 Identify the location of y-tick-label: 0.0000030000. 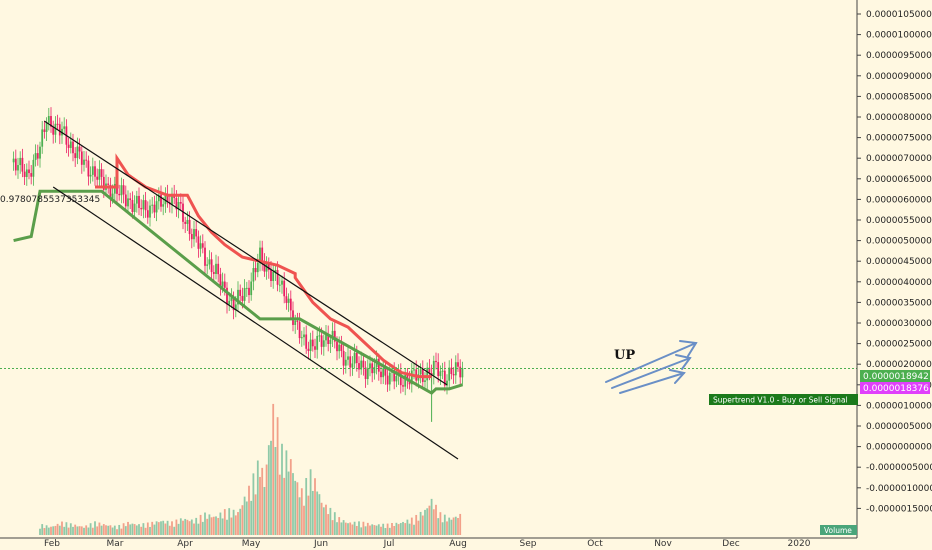
(899, 324).